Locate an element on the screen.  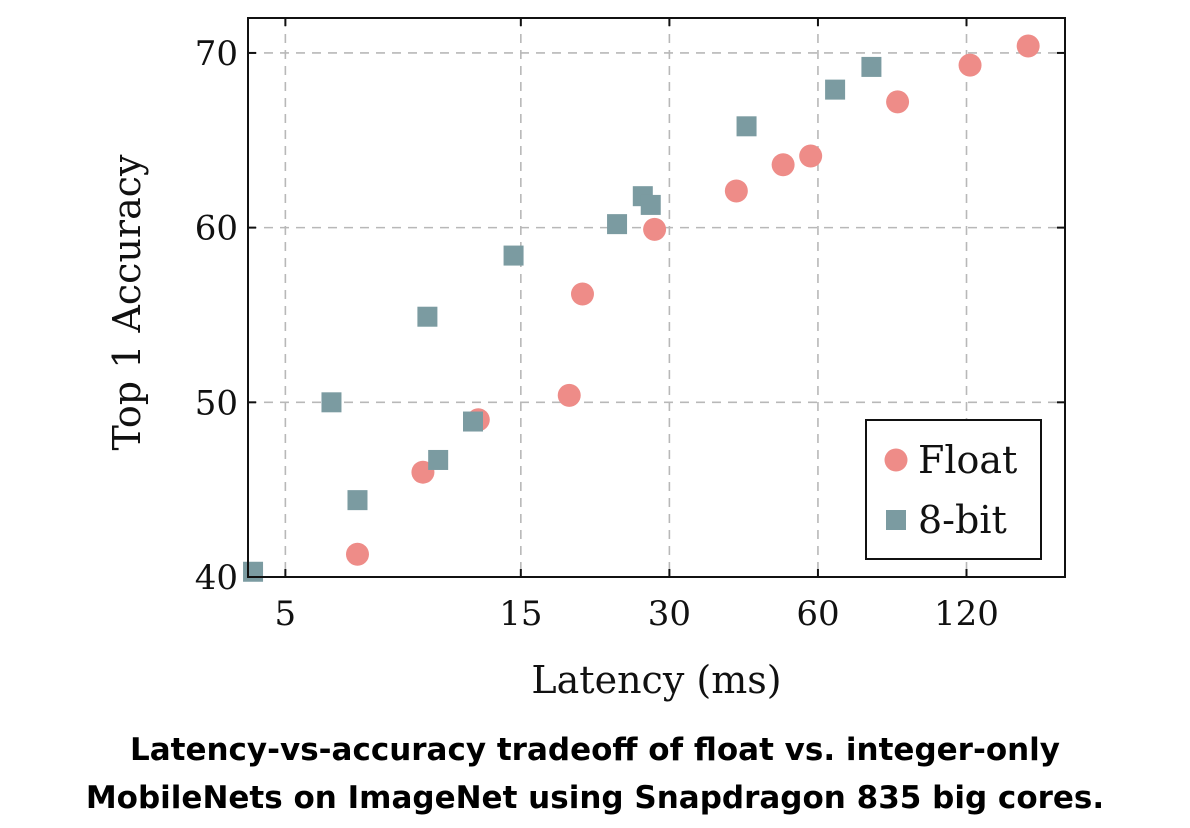
legend-8bit-marker is located at coordinates (896, 520).